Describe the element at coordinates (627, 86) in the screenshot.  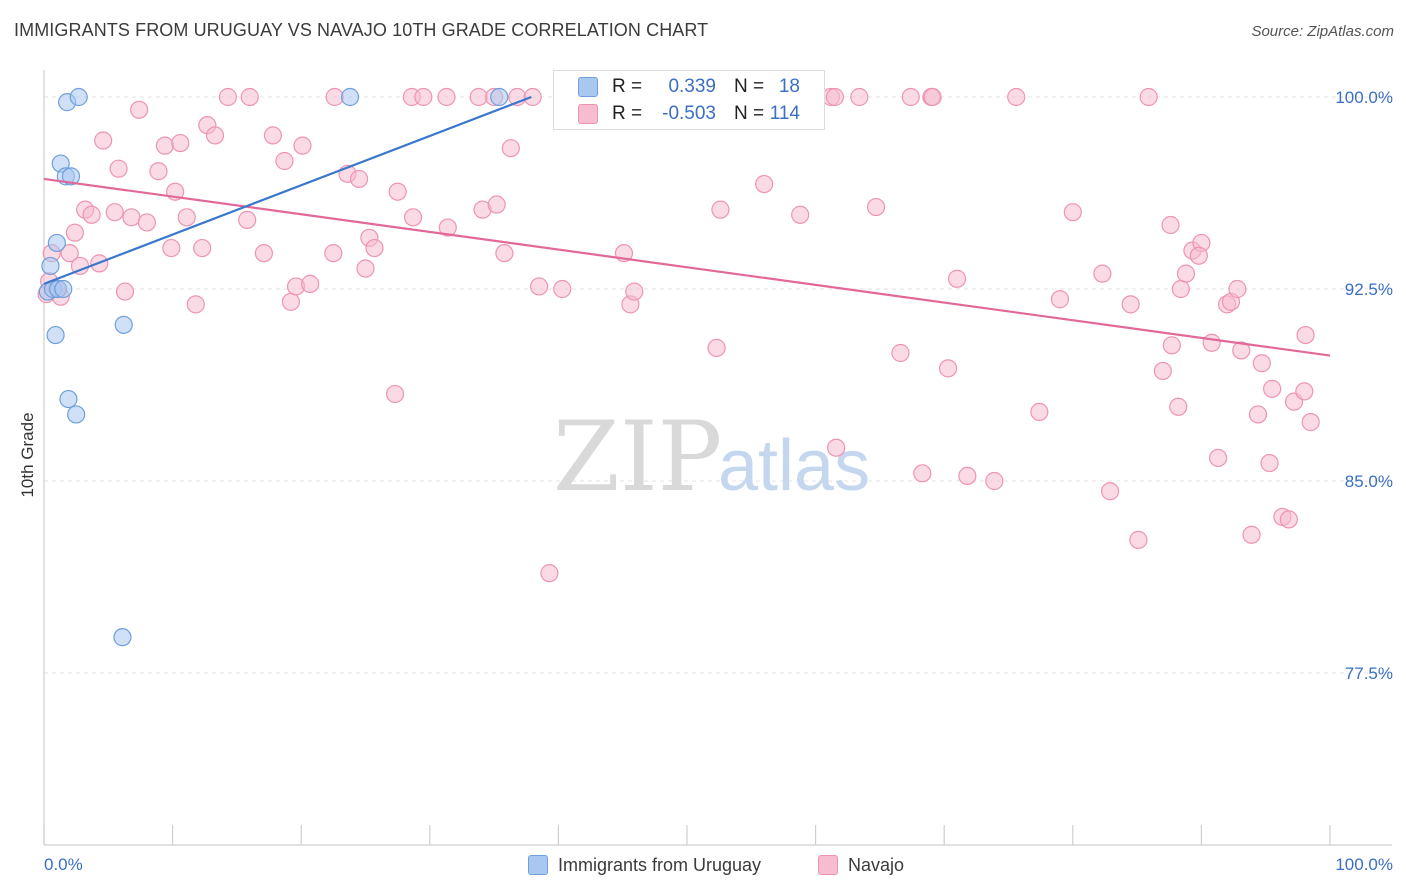
I see `r-label: R =` at that location.